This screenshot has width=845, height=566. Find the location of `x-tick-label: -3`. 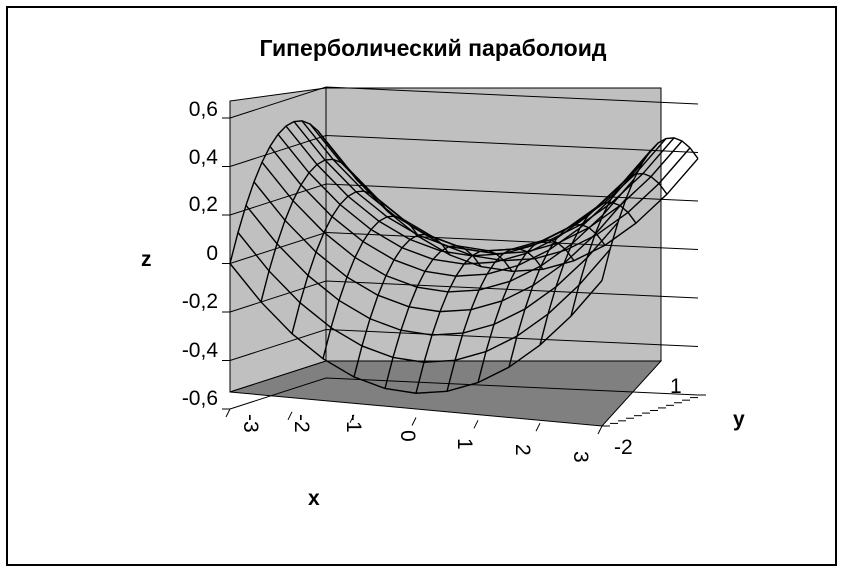

x-tick-label: -3 is located at coordinates (250, 423).